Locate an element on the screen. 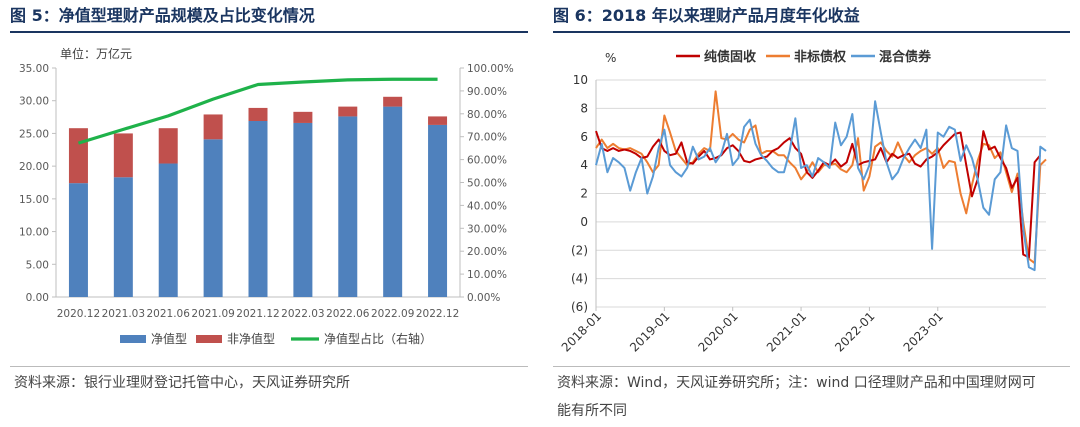  x-tick-label: 2020-01 is located at coordinates (717, 331).